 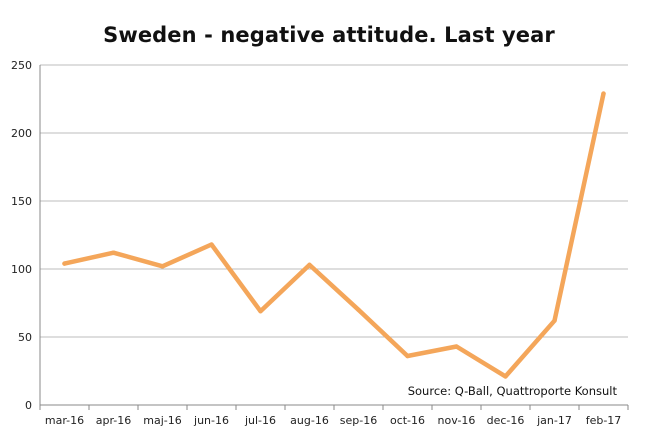 I want to click on x-tick-label: dec-16, so click(x=506, y=420).